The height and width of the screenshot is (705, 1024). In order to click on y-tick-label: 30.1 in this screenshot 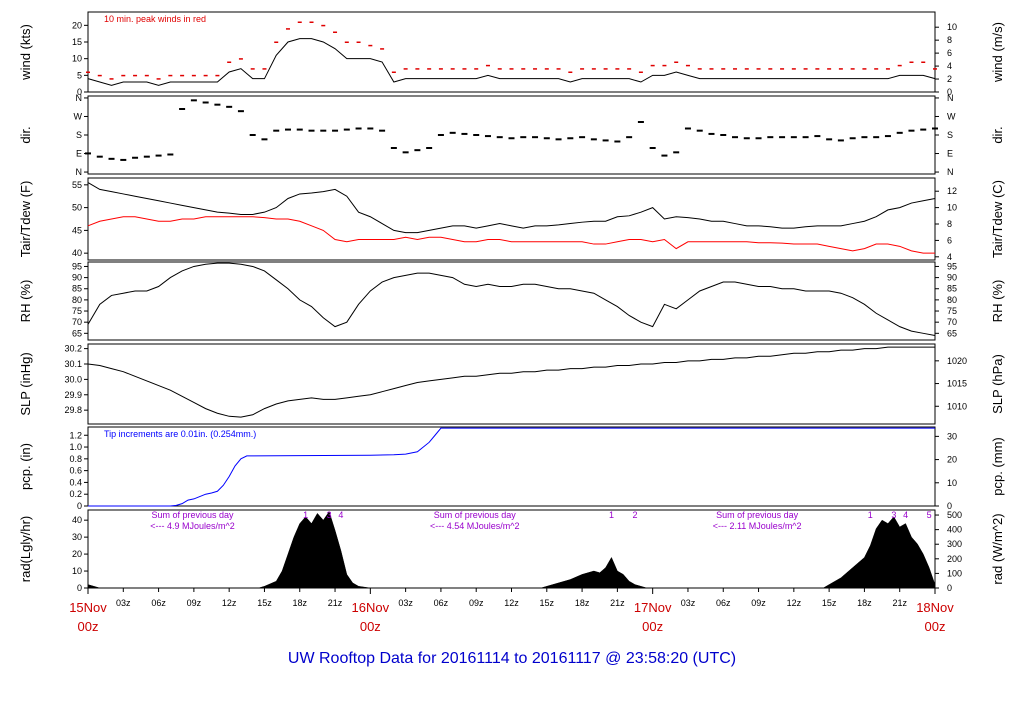, I will do `click(73, 364)`.